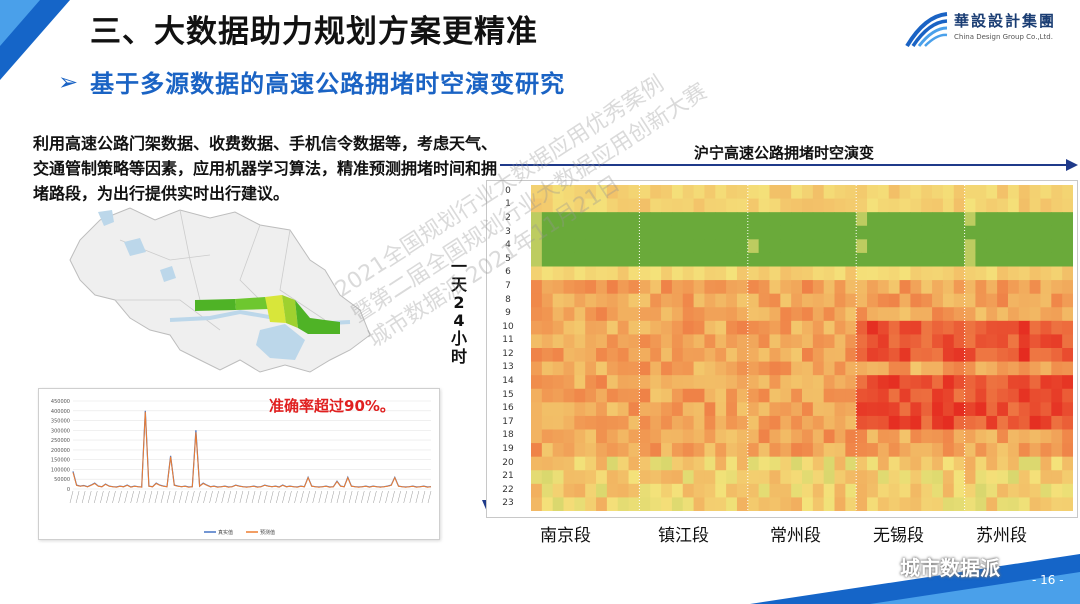  What do you see at coordinates (508, 435) in the screenshot?
I see `hour-label: 18` at bounding box center [508, 435].